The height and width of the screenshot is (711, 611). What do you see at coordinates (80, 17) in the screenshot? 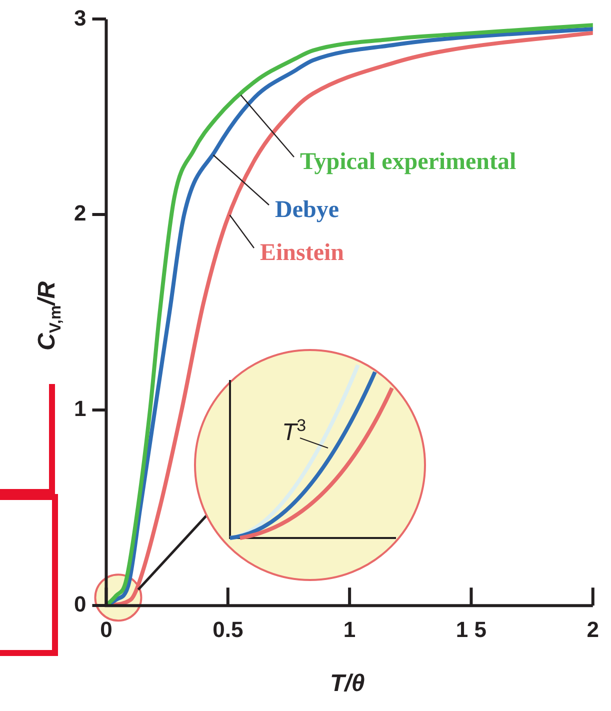
I see `y-tick-label: 3` at bounding box center [80, 17].